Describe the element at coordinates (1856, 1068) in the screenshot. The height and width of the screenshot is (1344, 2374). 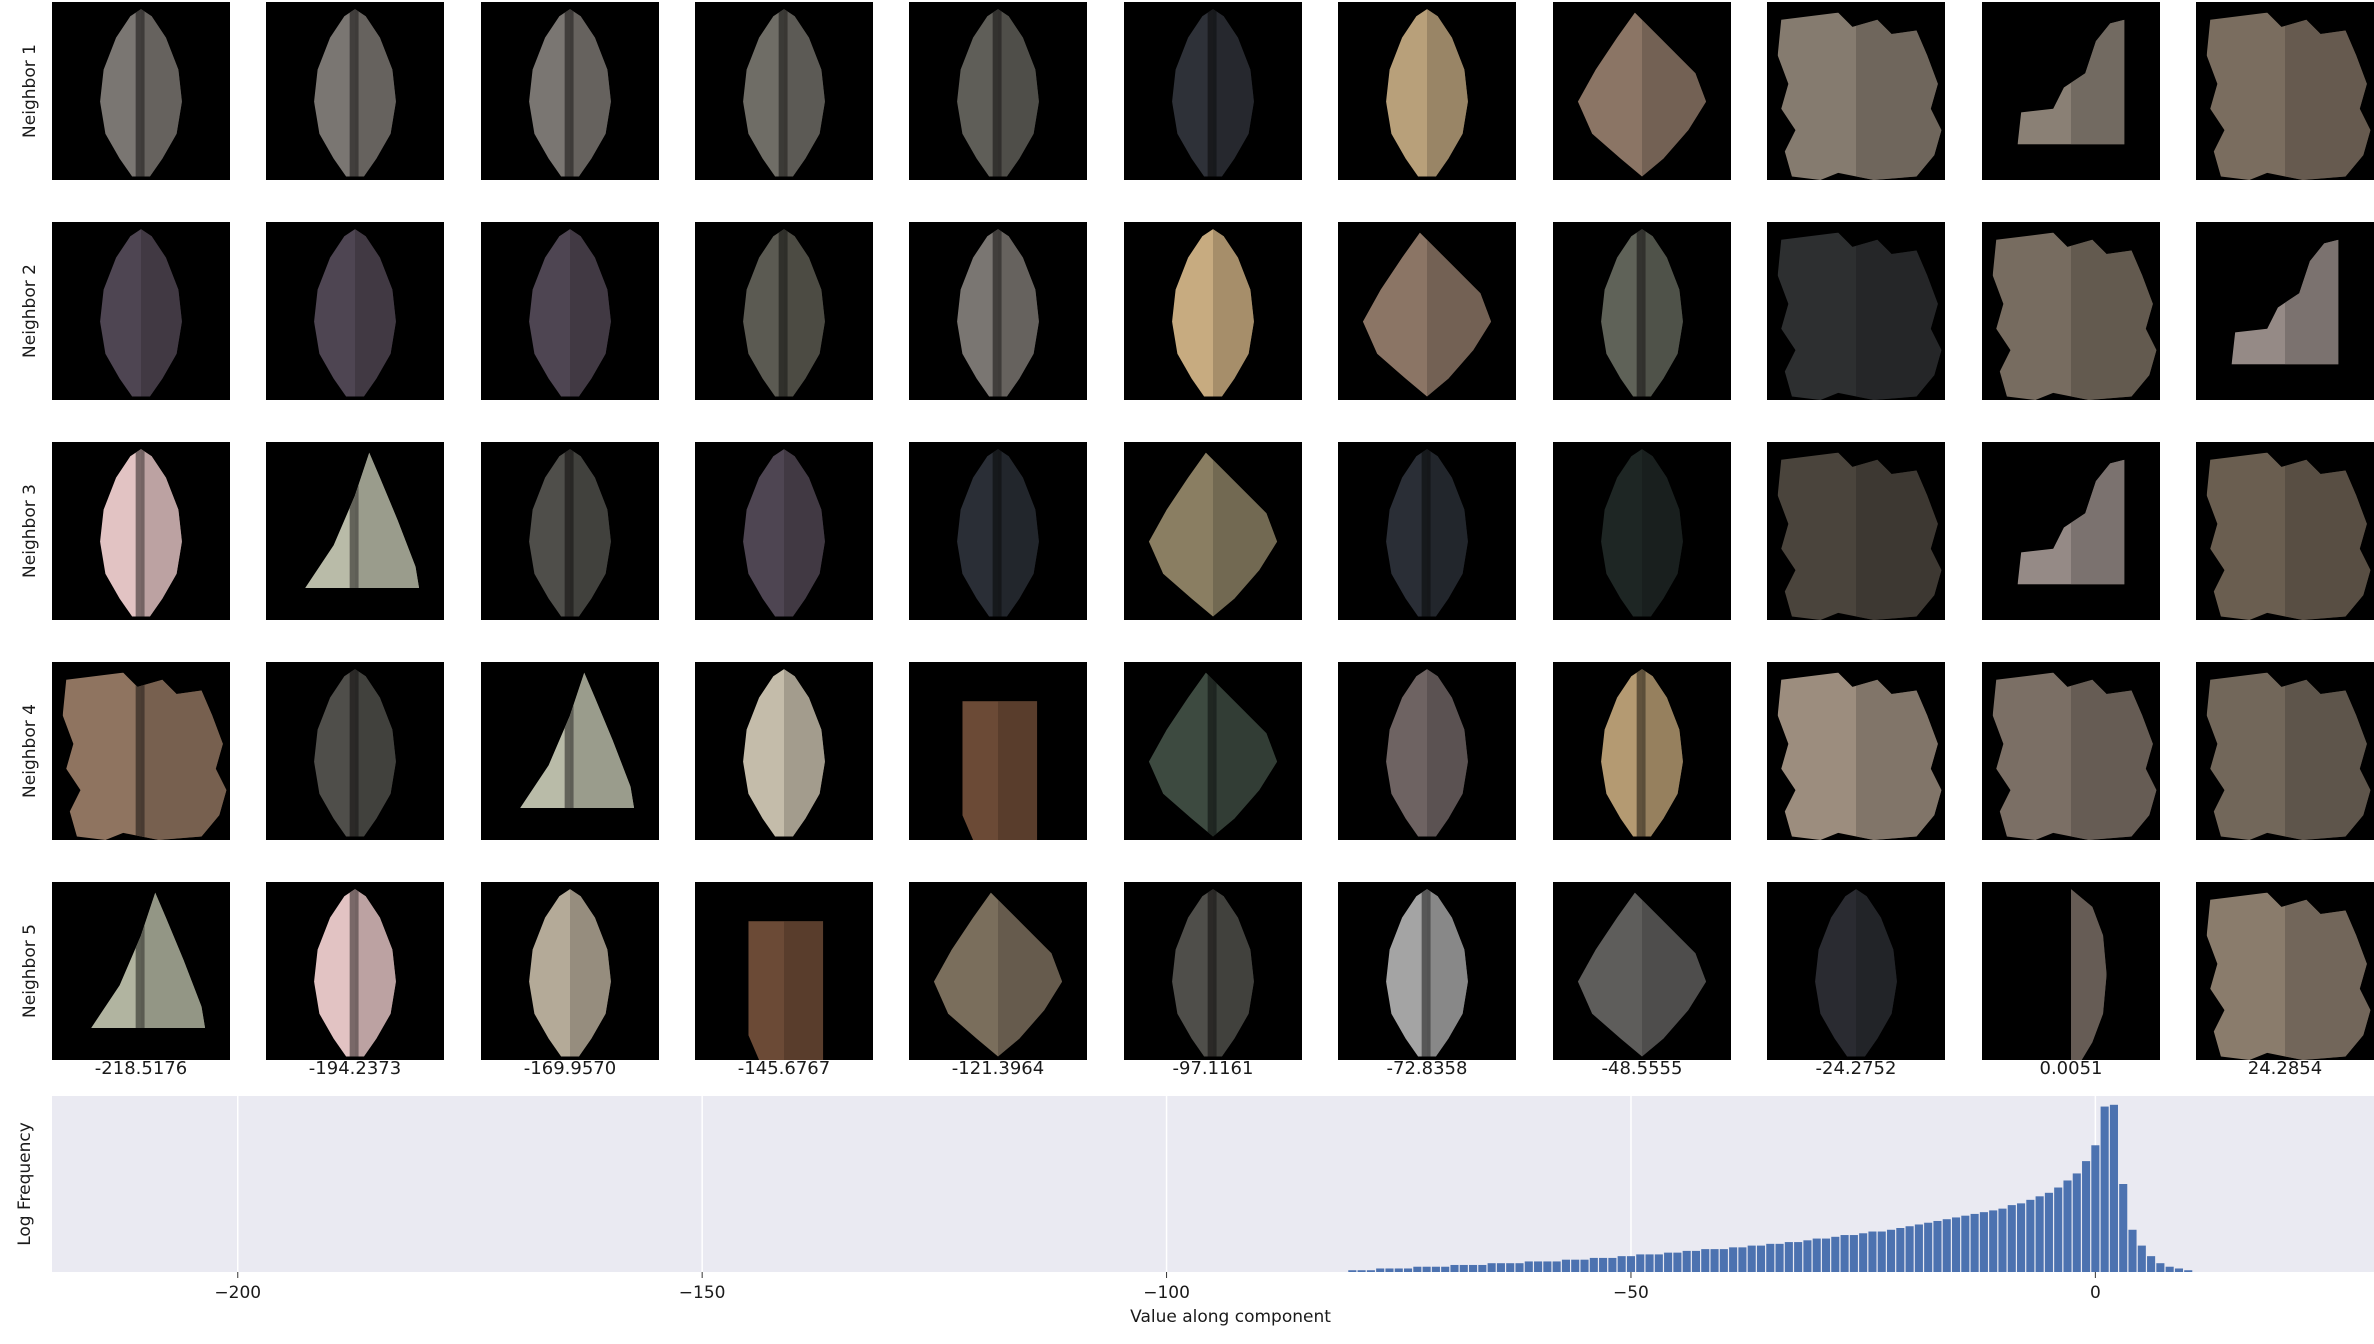
I see `column-value-label: -24.2752` at that location.